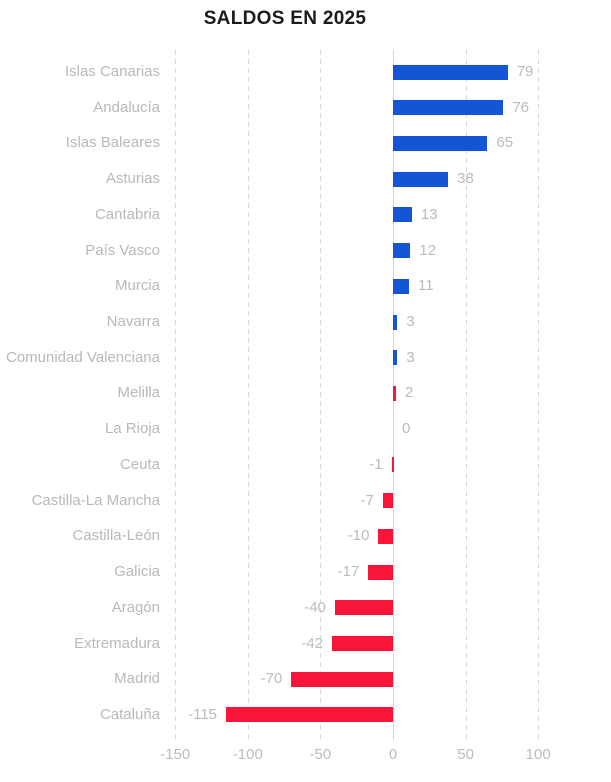 Image resolution: width=611 pixels, height=782 pixels. I want to click on category-label: Navarra, so click(133, 322).